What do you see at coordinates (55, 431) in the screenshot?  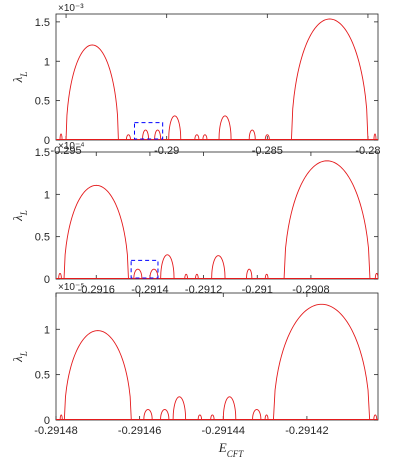 I see `x-tick-label: -0.29148` at bounding box center [55, 431].